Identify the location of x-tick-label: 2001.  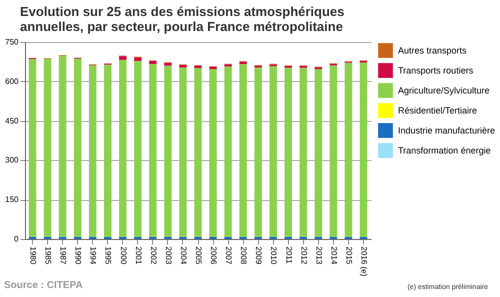
(138, 255).